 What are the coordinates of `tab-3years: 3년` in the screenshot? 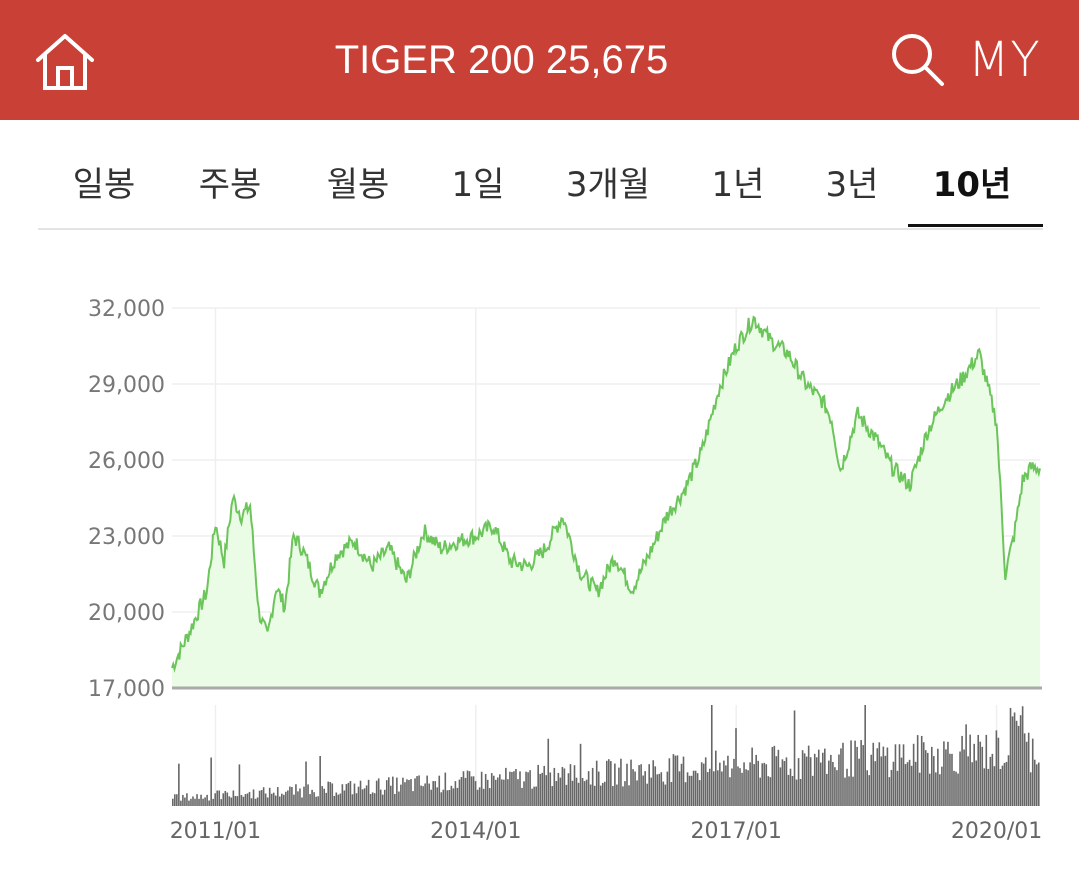 It's located at (852, 185).